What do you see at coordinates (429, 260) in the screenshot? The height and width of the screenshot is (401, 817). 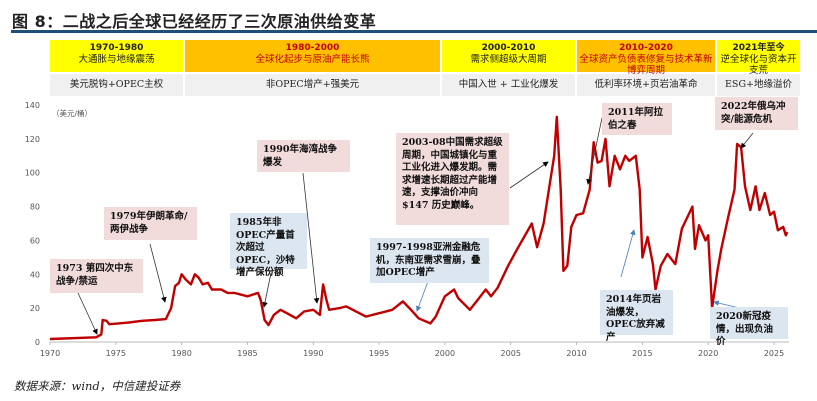 I see `annotation-box: 1997-1998亚洲金融危机，东南亚需求雪崩，叠加OPEC增产` at bounding box center [429, 260].